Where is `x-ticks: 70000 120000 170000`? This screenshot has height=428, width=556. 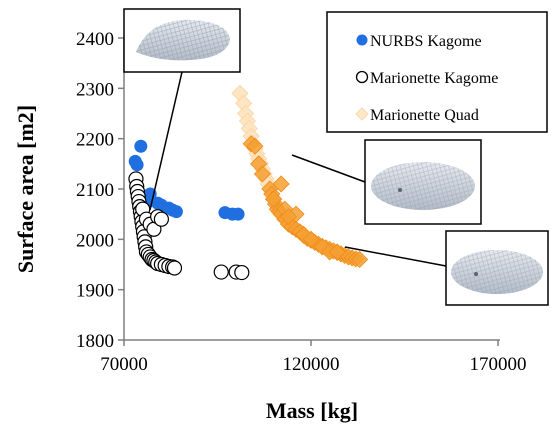 x-ticks: 70000 120000 170000 is located at coordinates (313, 357).